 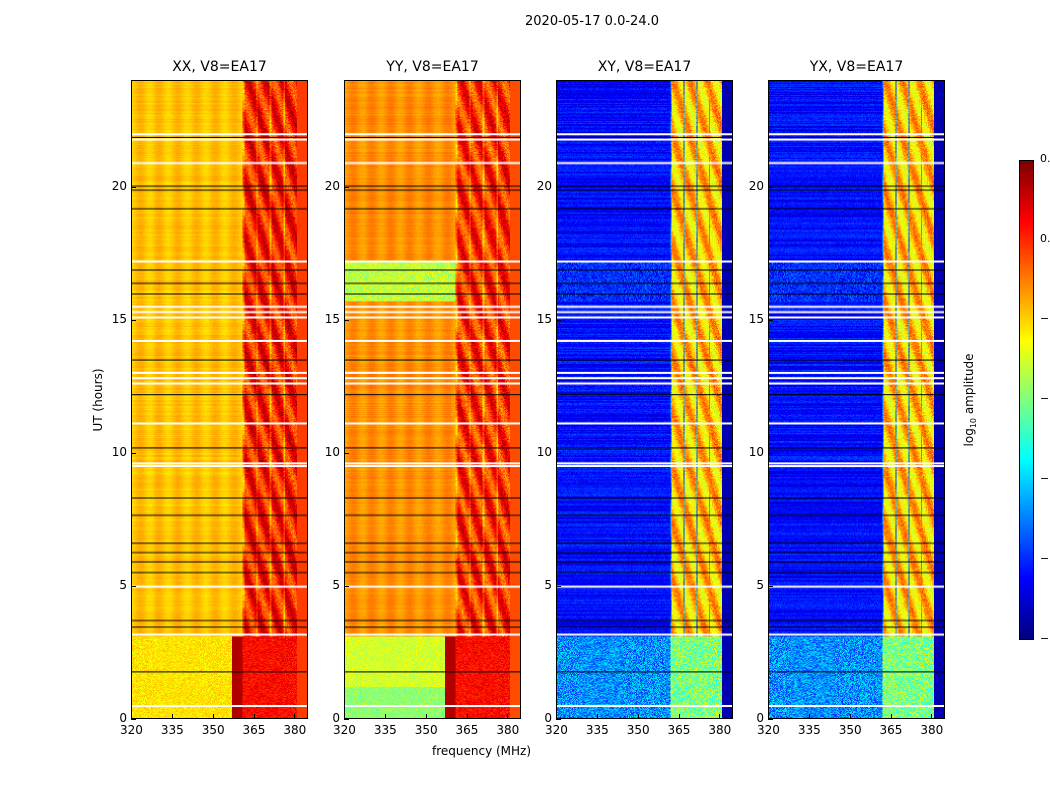 I want to click on colorbar-tick-label: −0.5, so click(x=1045, y=318).